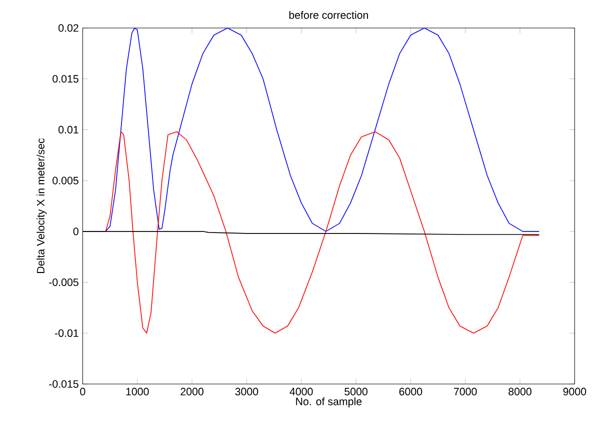  I want to click on x-tick-label: 3000, so click(246, 392).